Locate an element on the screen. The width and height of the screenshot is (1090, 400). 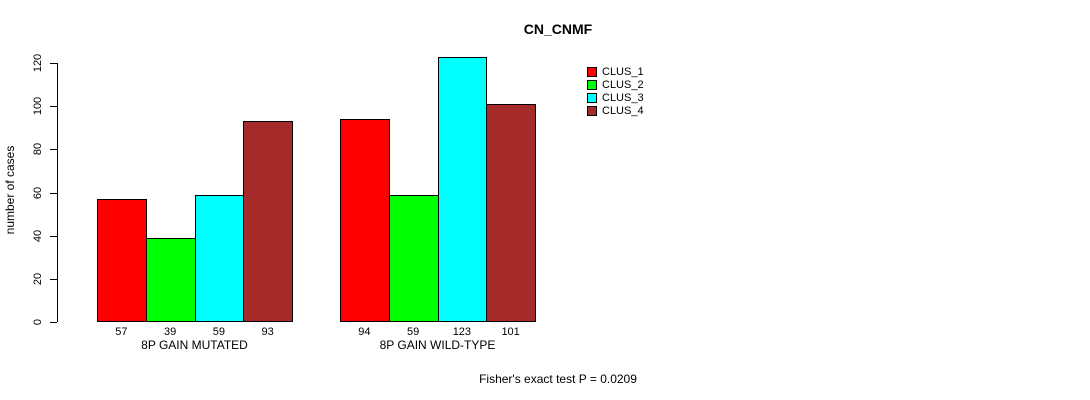
bar-clus_4-8p-gain-mutated is located at coordinates (268, 221).